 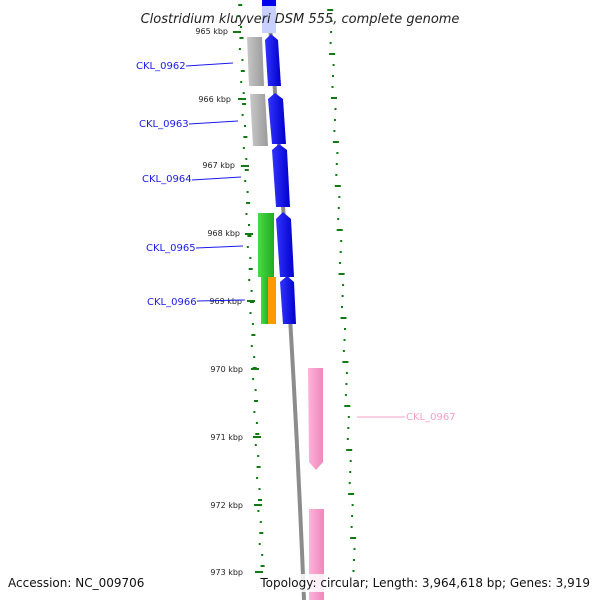 I want to click on gene-label-ckl-0965: CKL_0965, so click(x=171, y=248).